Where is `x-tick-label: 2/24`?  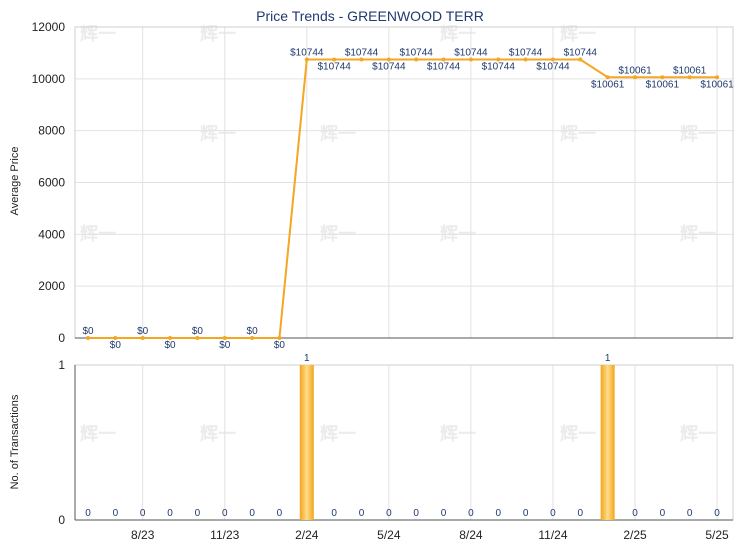 x-tick-label: 2/24 is located at coordinates (307, 535).